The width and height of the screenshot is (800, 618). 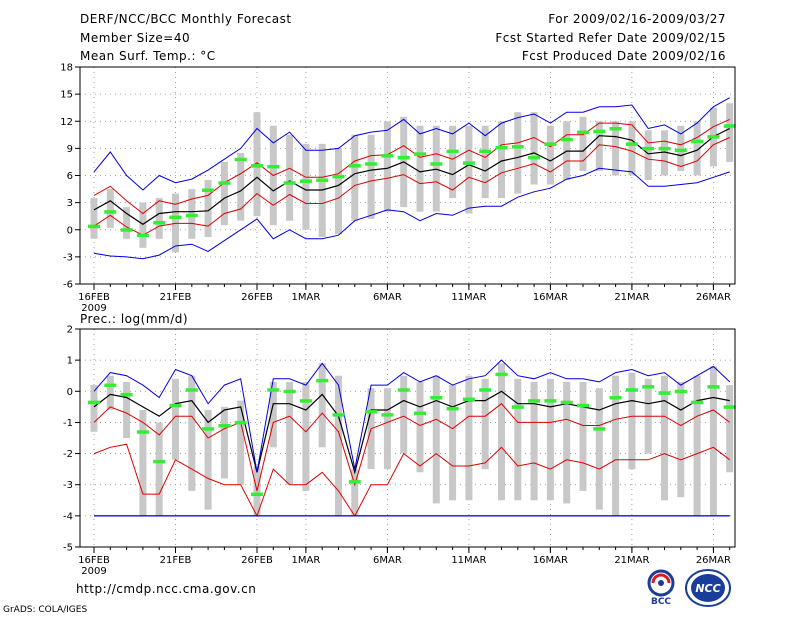 I want to click on series-line-mean, so click(x=411, y=176).